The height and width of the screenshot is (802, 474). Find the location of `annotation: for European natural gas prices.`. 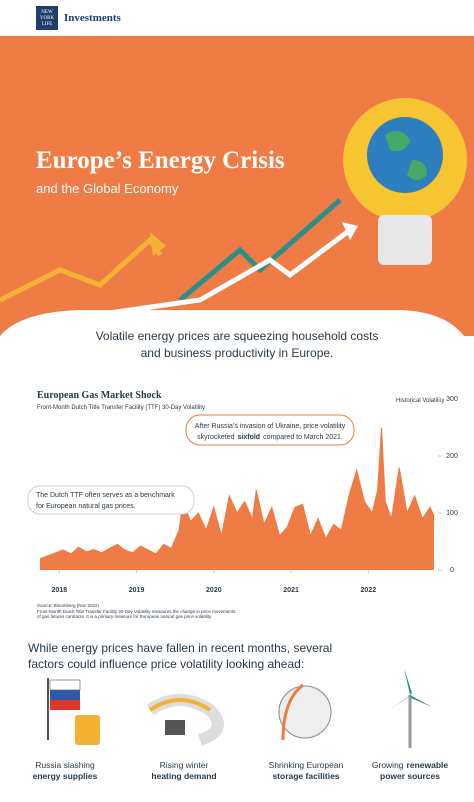

annotation: for European natural gas prices. is located at coordinates (86, 506).